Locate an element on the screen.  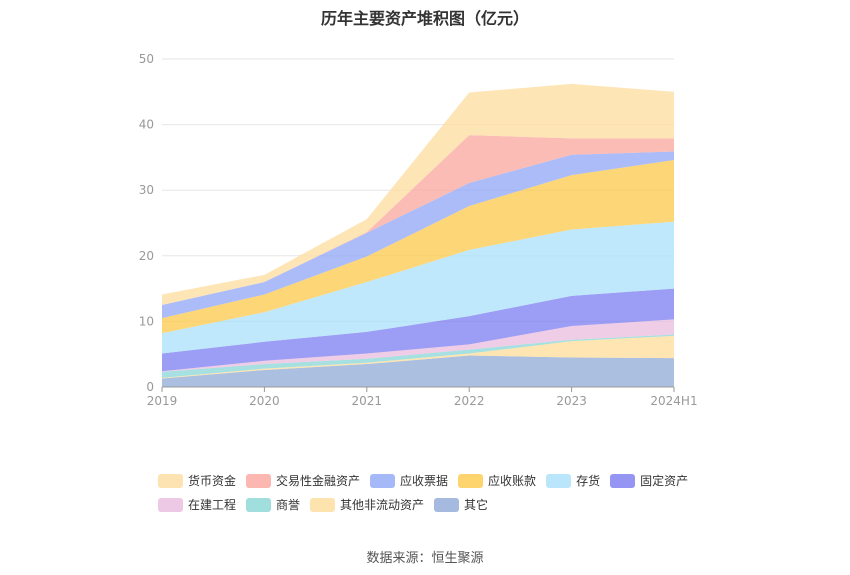
y-tick-label: 20 is located at coordinates (146, 256).